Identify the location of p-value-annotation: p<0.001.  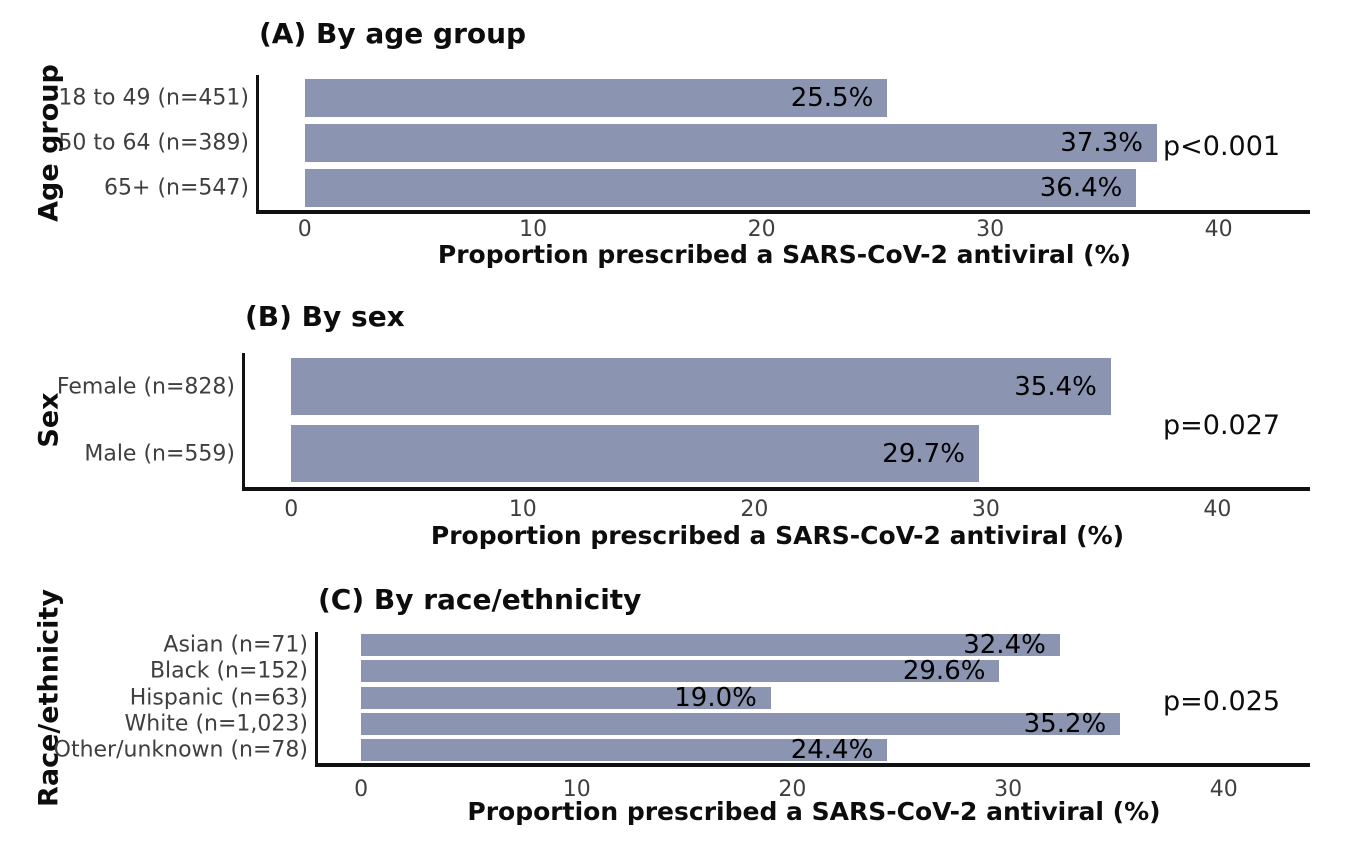
(1222, 146).